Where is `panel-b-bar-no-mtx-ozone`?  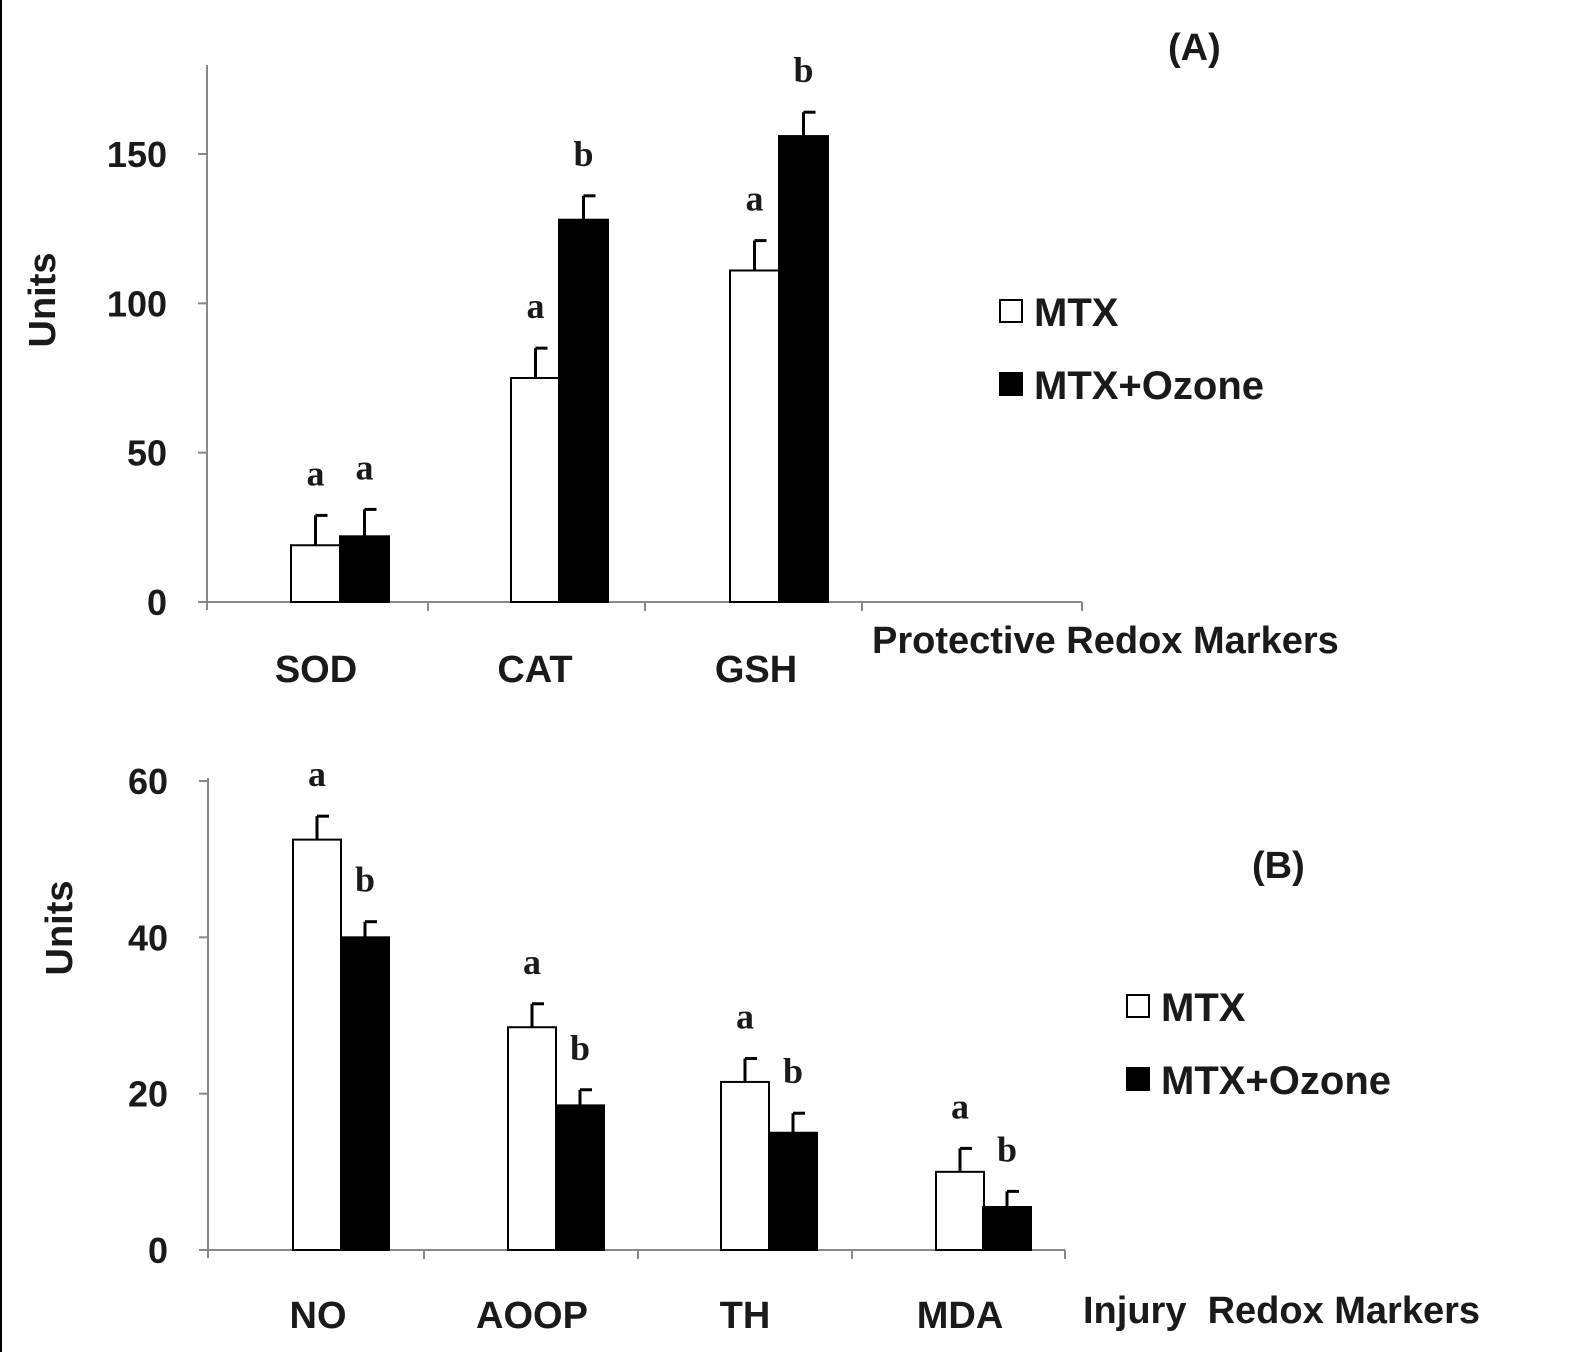 panel-b-bar-no-mtx-ozone is located at coordinates (365, 1093).